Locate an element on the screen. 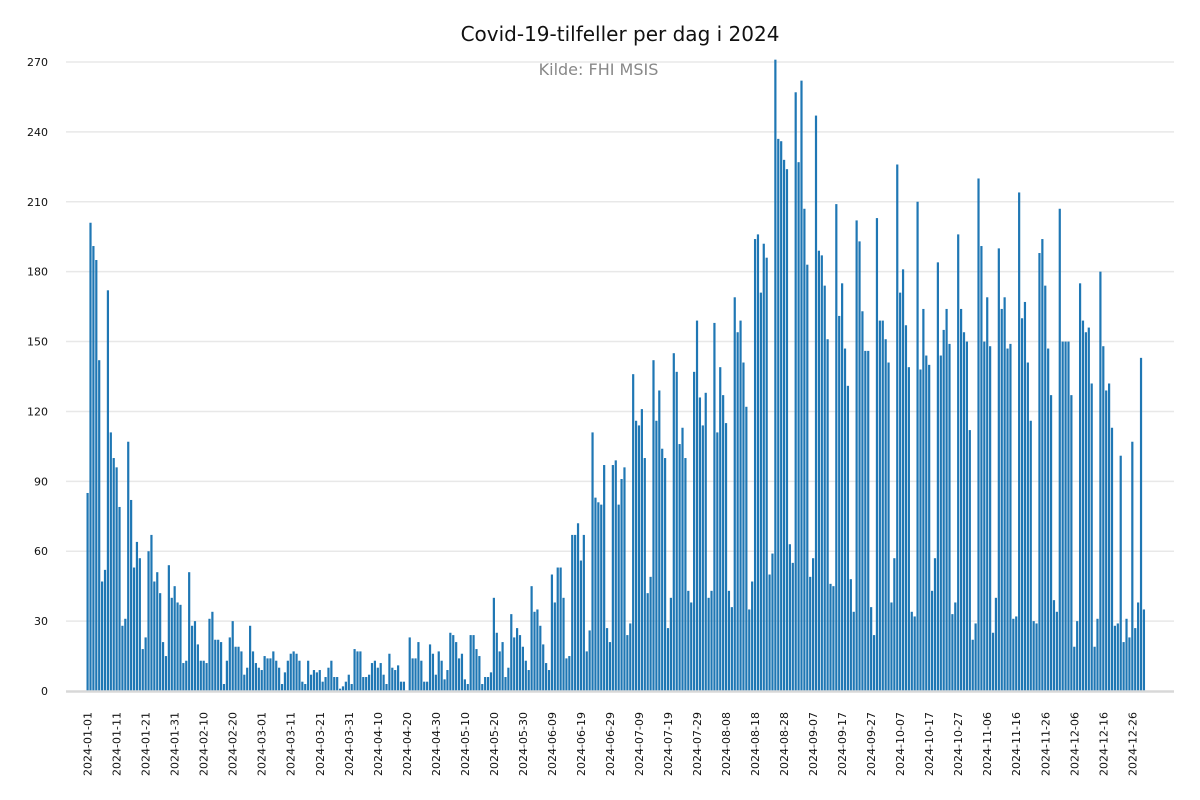 This screenshot has height=800, width=1200. x-tick-label: 2024-07-19 is located at coordinates (668, 744).